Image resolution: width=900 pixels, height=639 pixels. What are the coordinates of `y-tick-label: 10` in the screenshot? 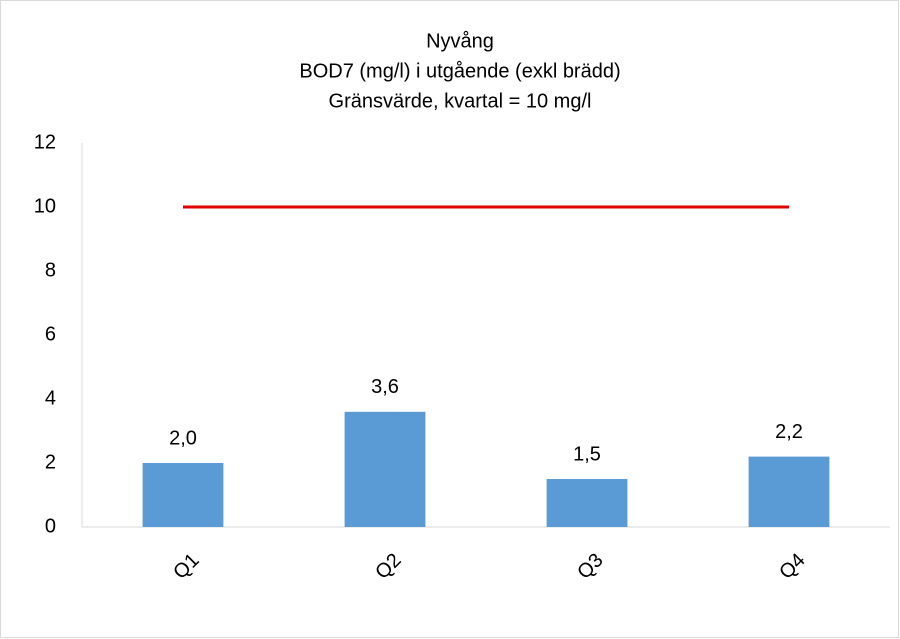 It's located at (45, 206).